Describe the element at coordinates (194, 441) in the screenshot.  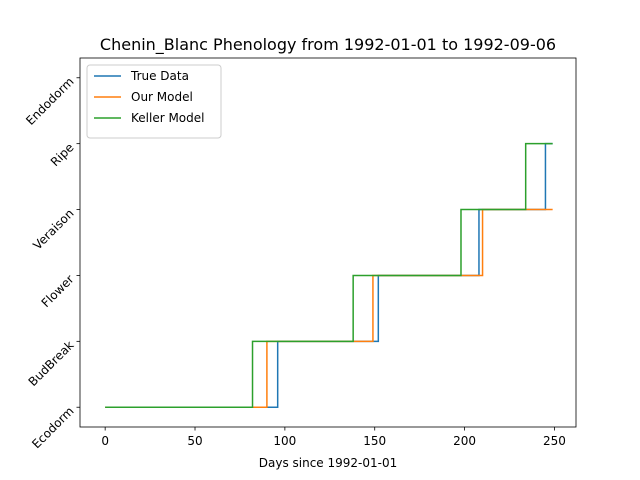
I see `x-tick-label: 50` at that location.